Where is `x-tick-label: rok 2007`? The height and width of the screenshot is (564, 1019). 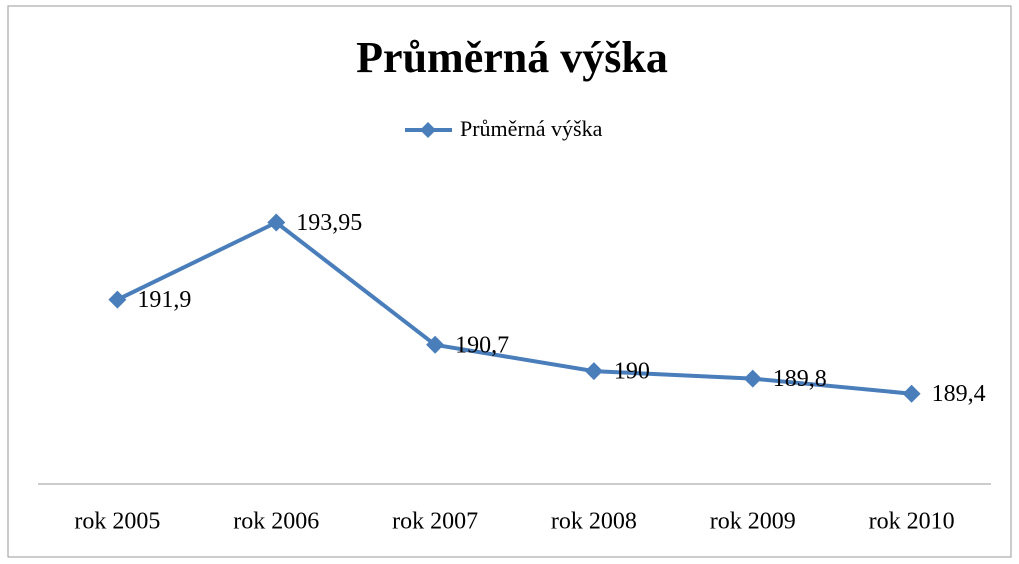 x-tick-label: rok 2007 is located at coordinates (435, 522).